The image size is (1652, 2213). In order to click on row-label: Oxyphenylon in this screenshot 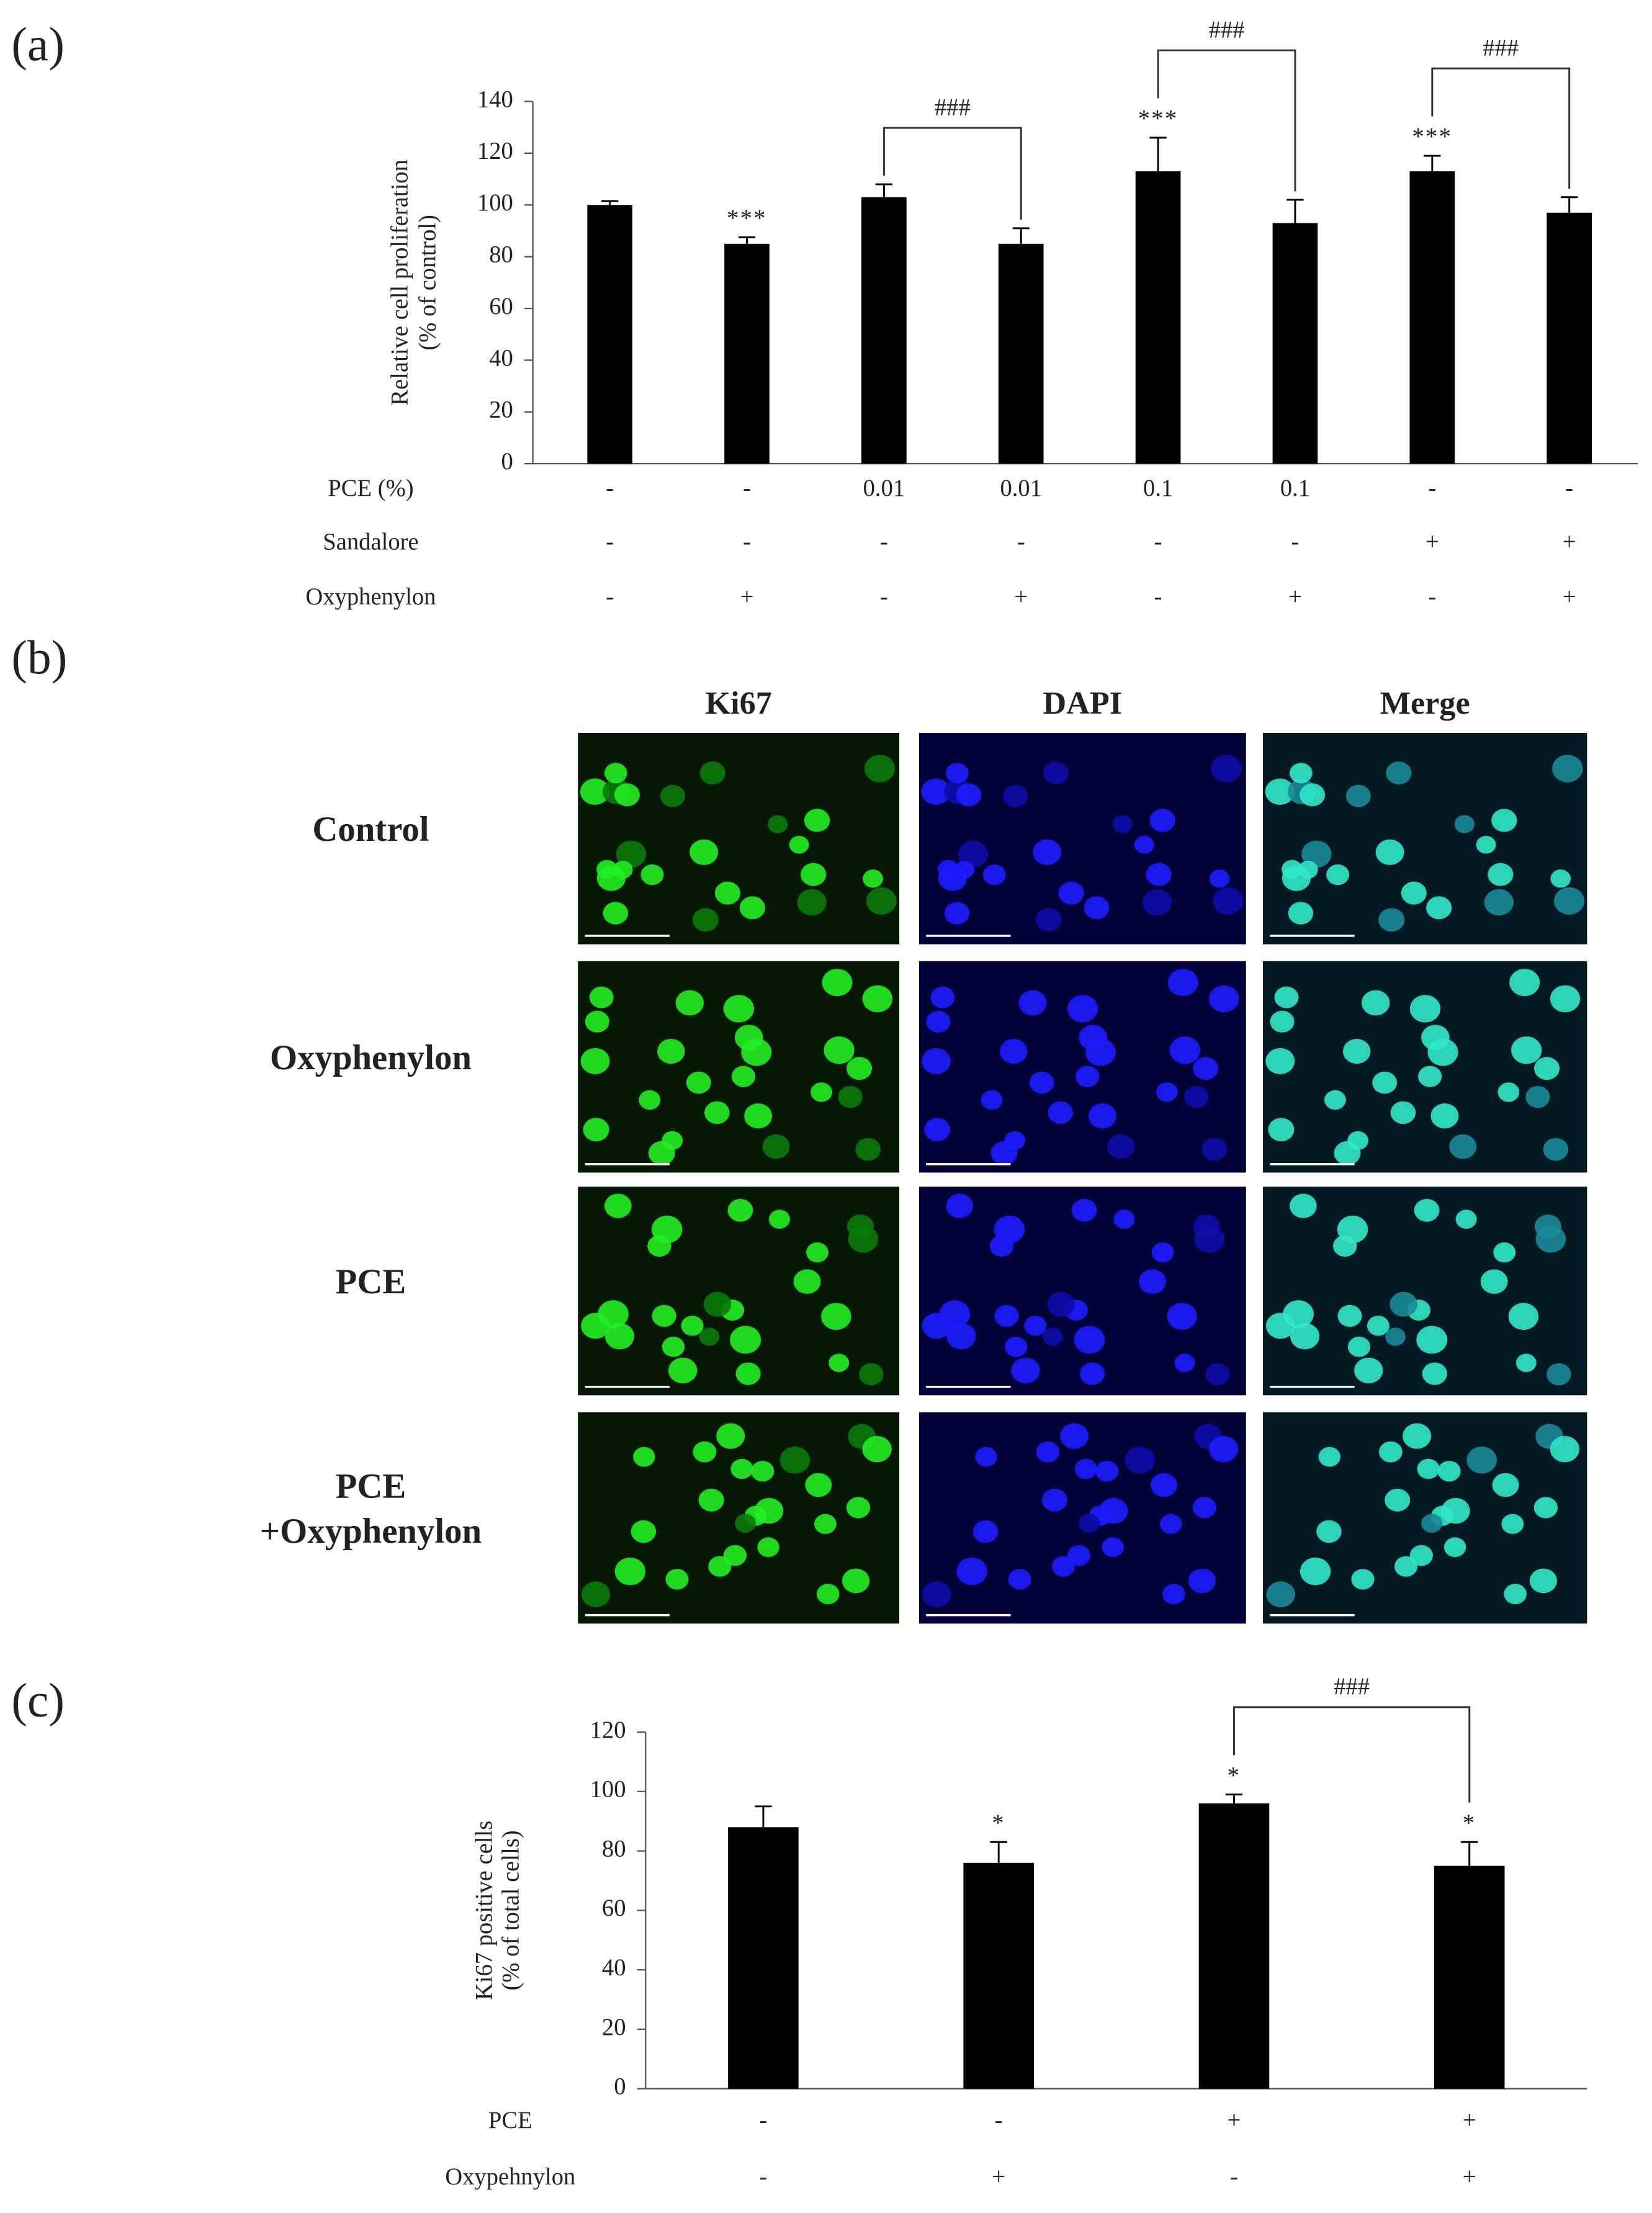, I will do `click(371, 1057)`.